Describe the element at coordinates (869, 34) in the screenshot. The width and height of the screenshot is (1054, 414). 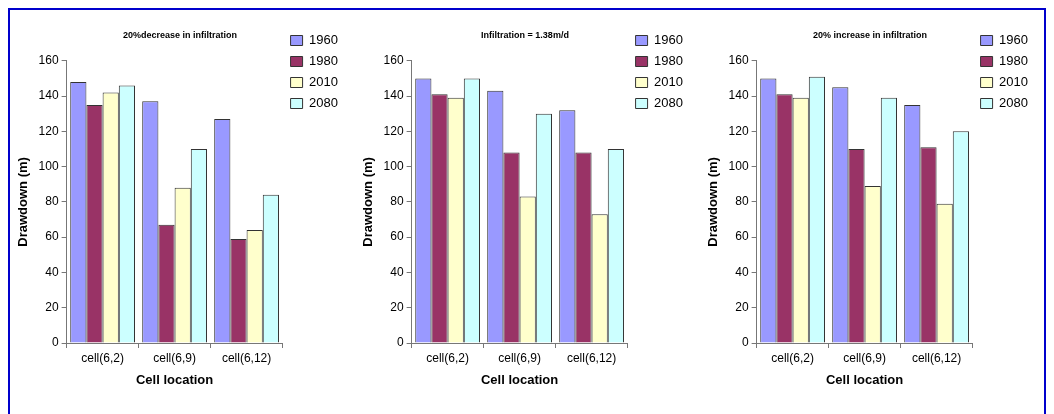
I see `chart-title: 20% increase in infiltration` at that location.